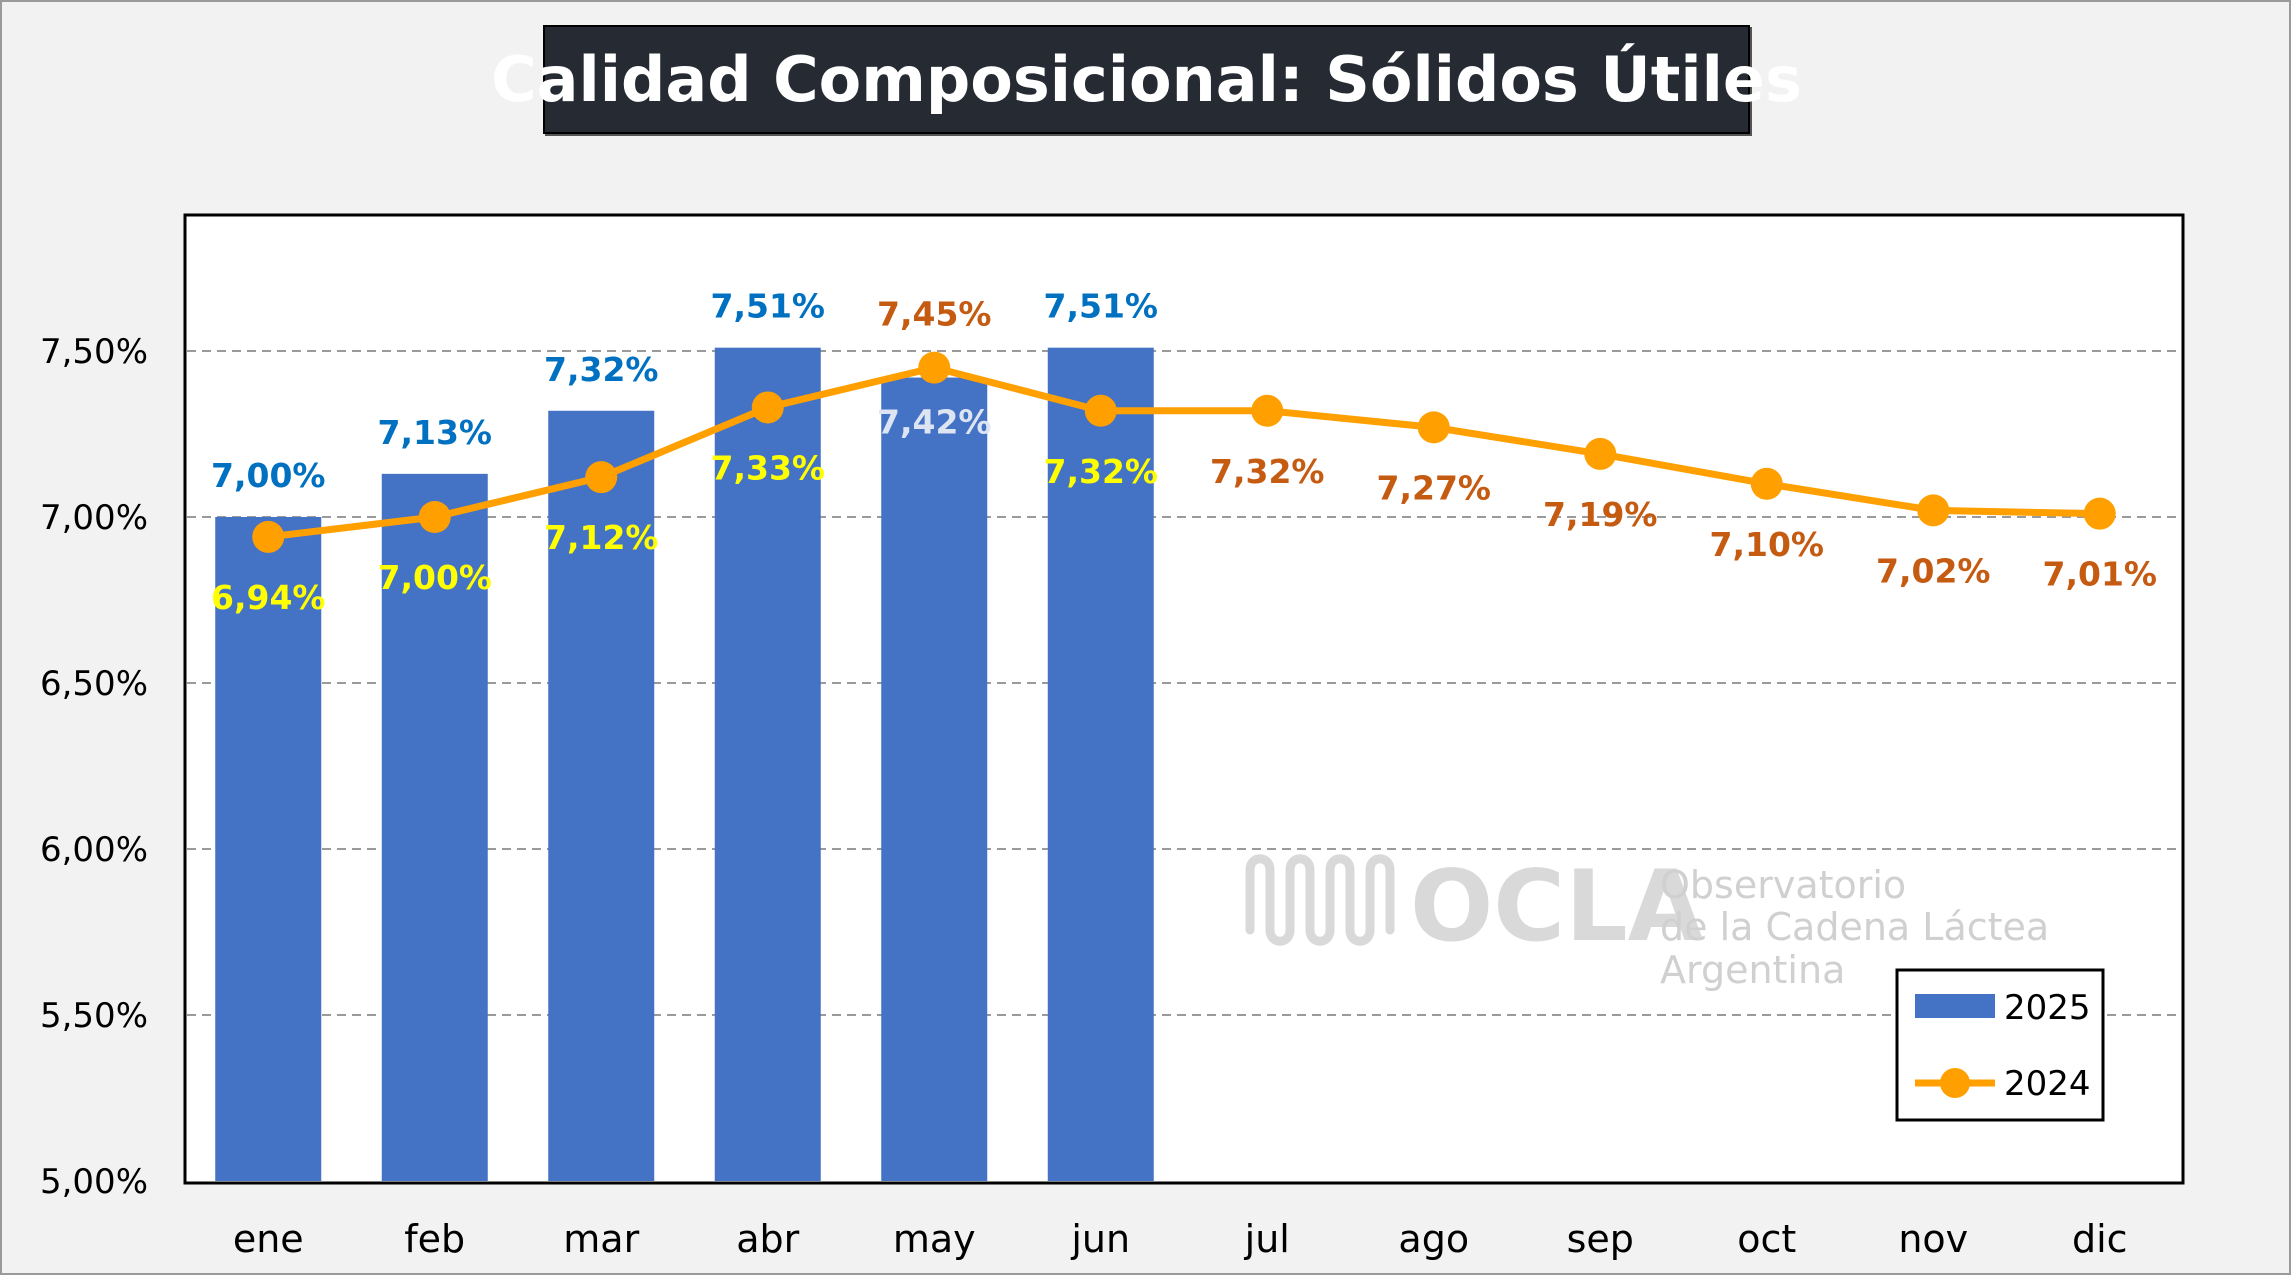 The width and height of the screenshot is (2291, 1275). What do you see at coordinates (601, 537) in the screenshot?
I see `data-label-2024: 7,12%` at bounding box center [601, 537].